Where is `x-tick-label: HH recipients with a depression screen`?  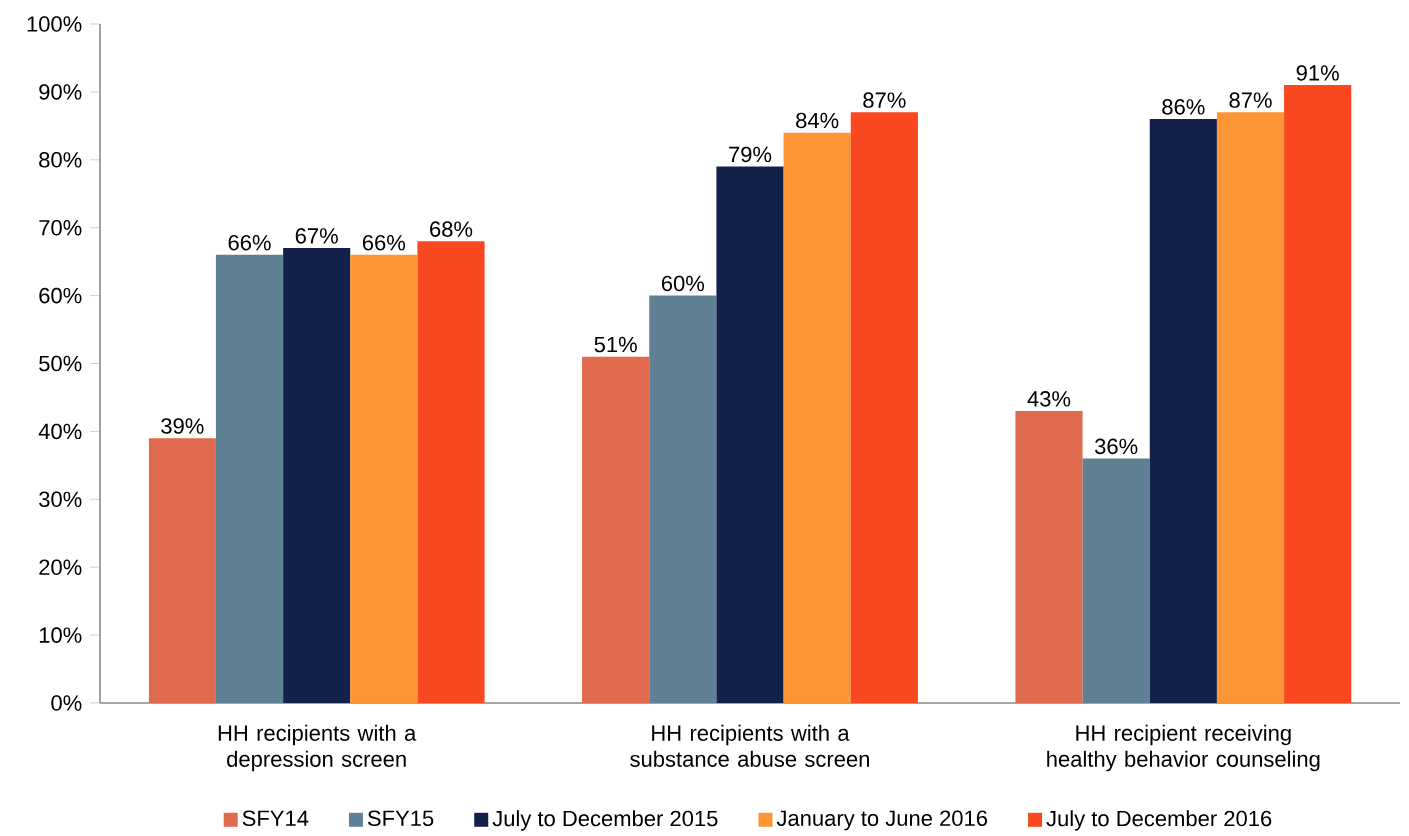 x-tick-label: HH recipients with a depression screen is located at coordinates (317, 748).